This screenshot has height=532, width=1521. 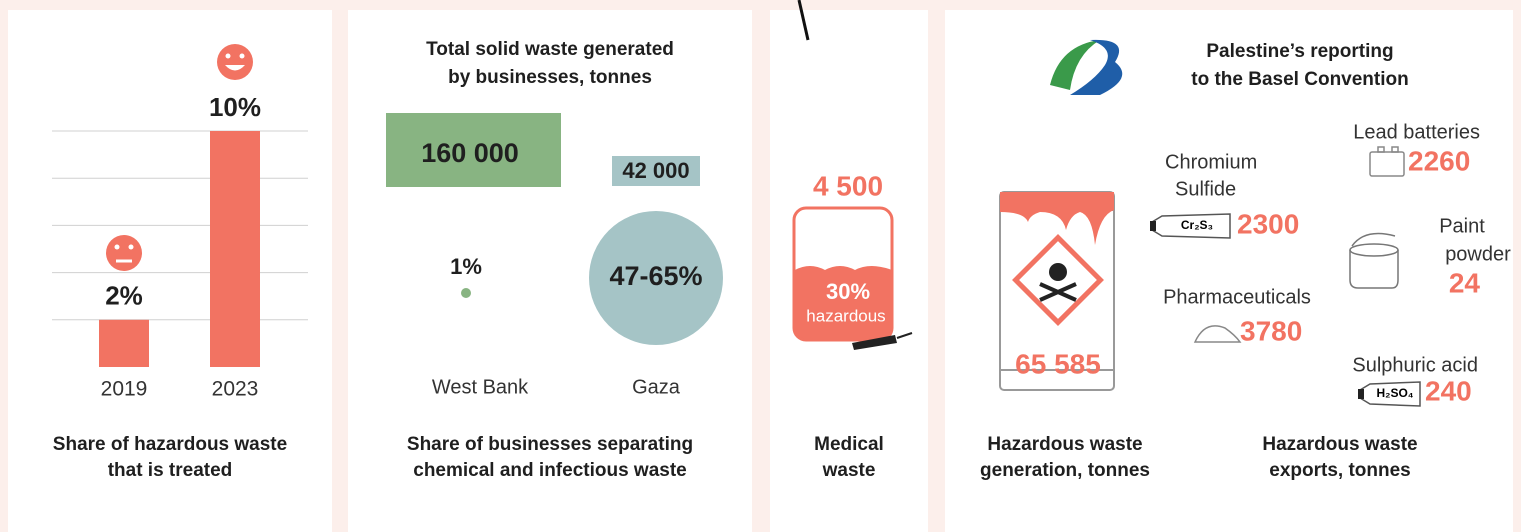 What do you see at coordinates (1197, 225) in the screenshot?
I see `formula: Cr₂S₃` at bounding box center [1197, 225].